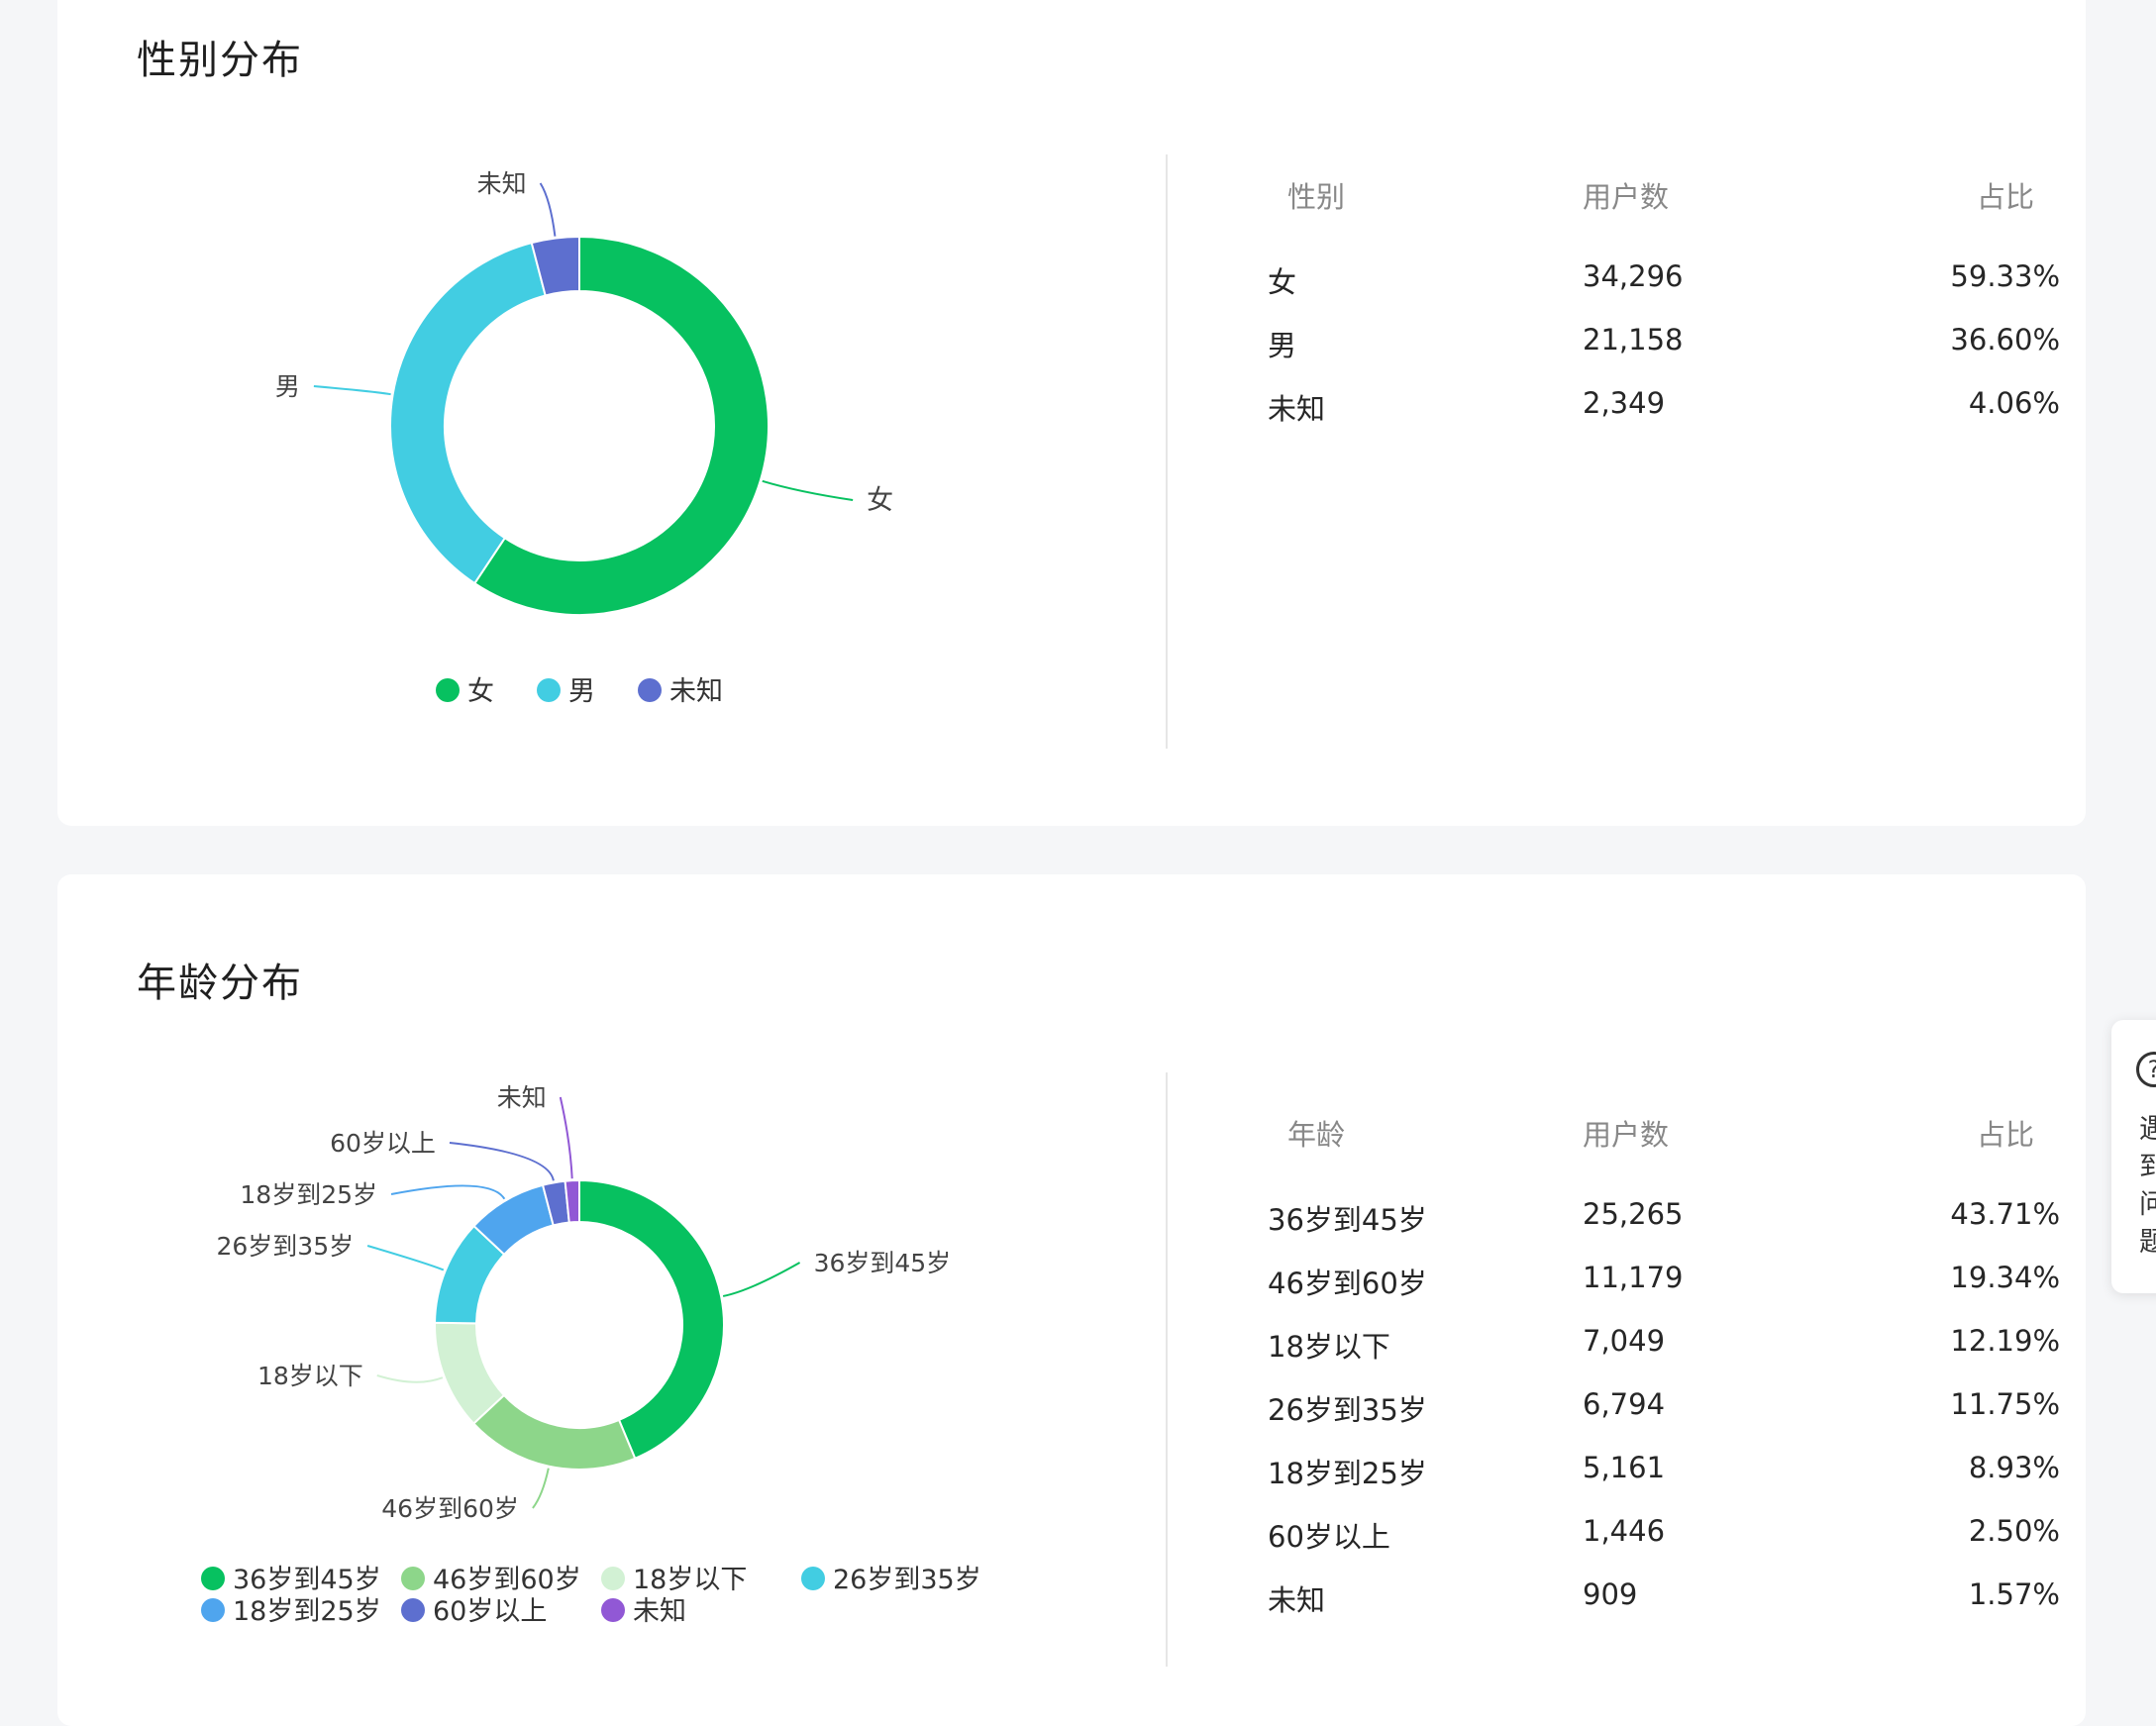 This screenshot has height=1726, width=2156. I want to click on row-count: 1,446, so click(1625, 1531).